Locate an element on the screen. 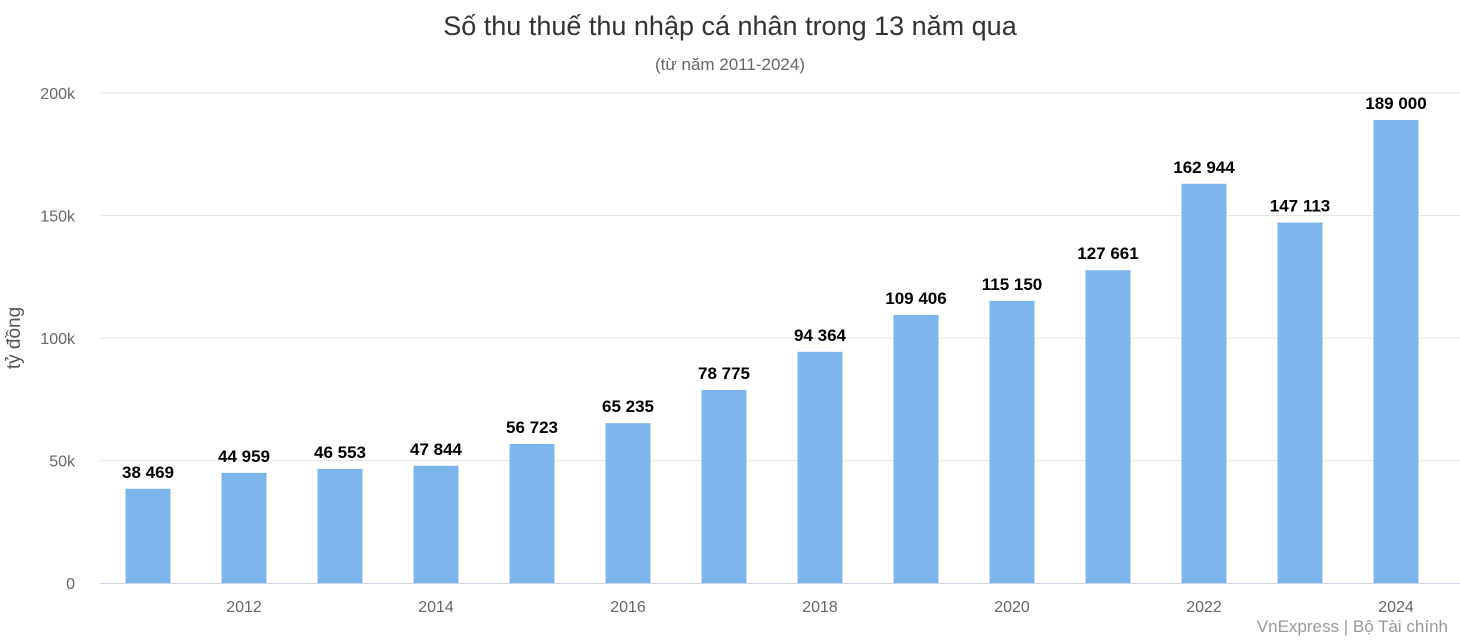 The image size is (1460, 642). y-tick-label: 150k is located at coordinates (58, 217).